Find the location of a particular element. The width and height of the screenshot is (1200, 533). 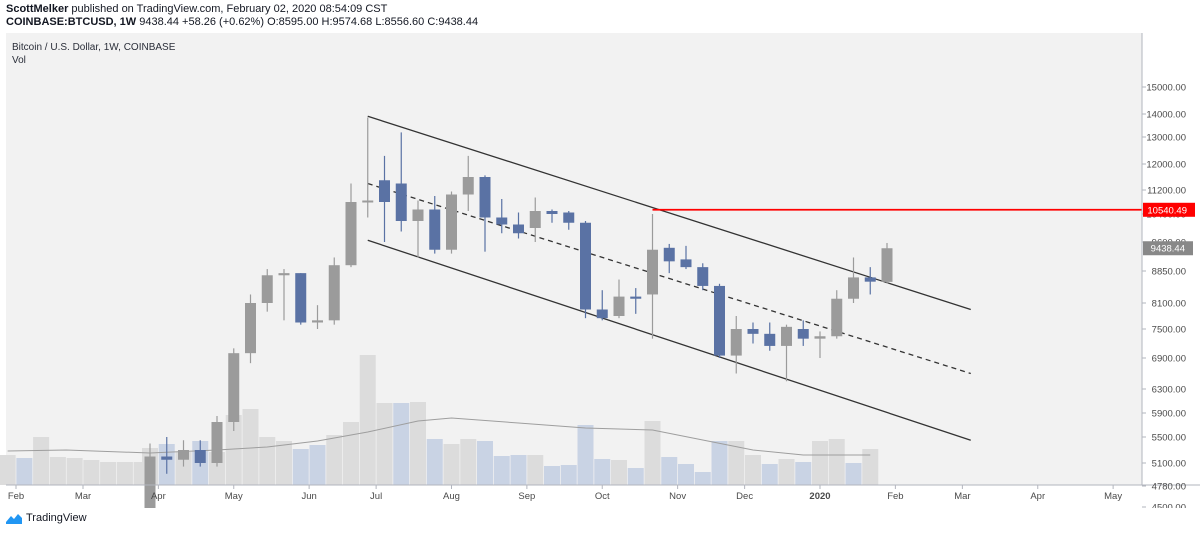

price-tick-label: 6900.00 is located at coordinates (1169, 359).